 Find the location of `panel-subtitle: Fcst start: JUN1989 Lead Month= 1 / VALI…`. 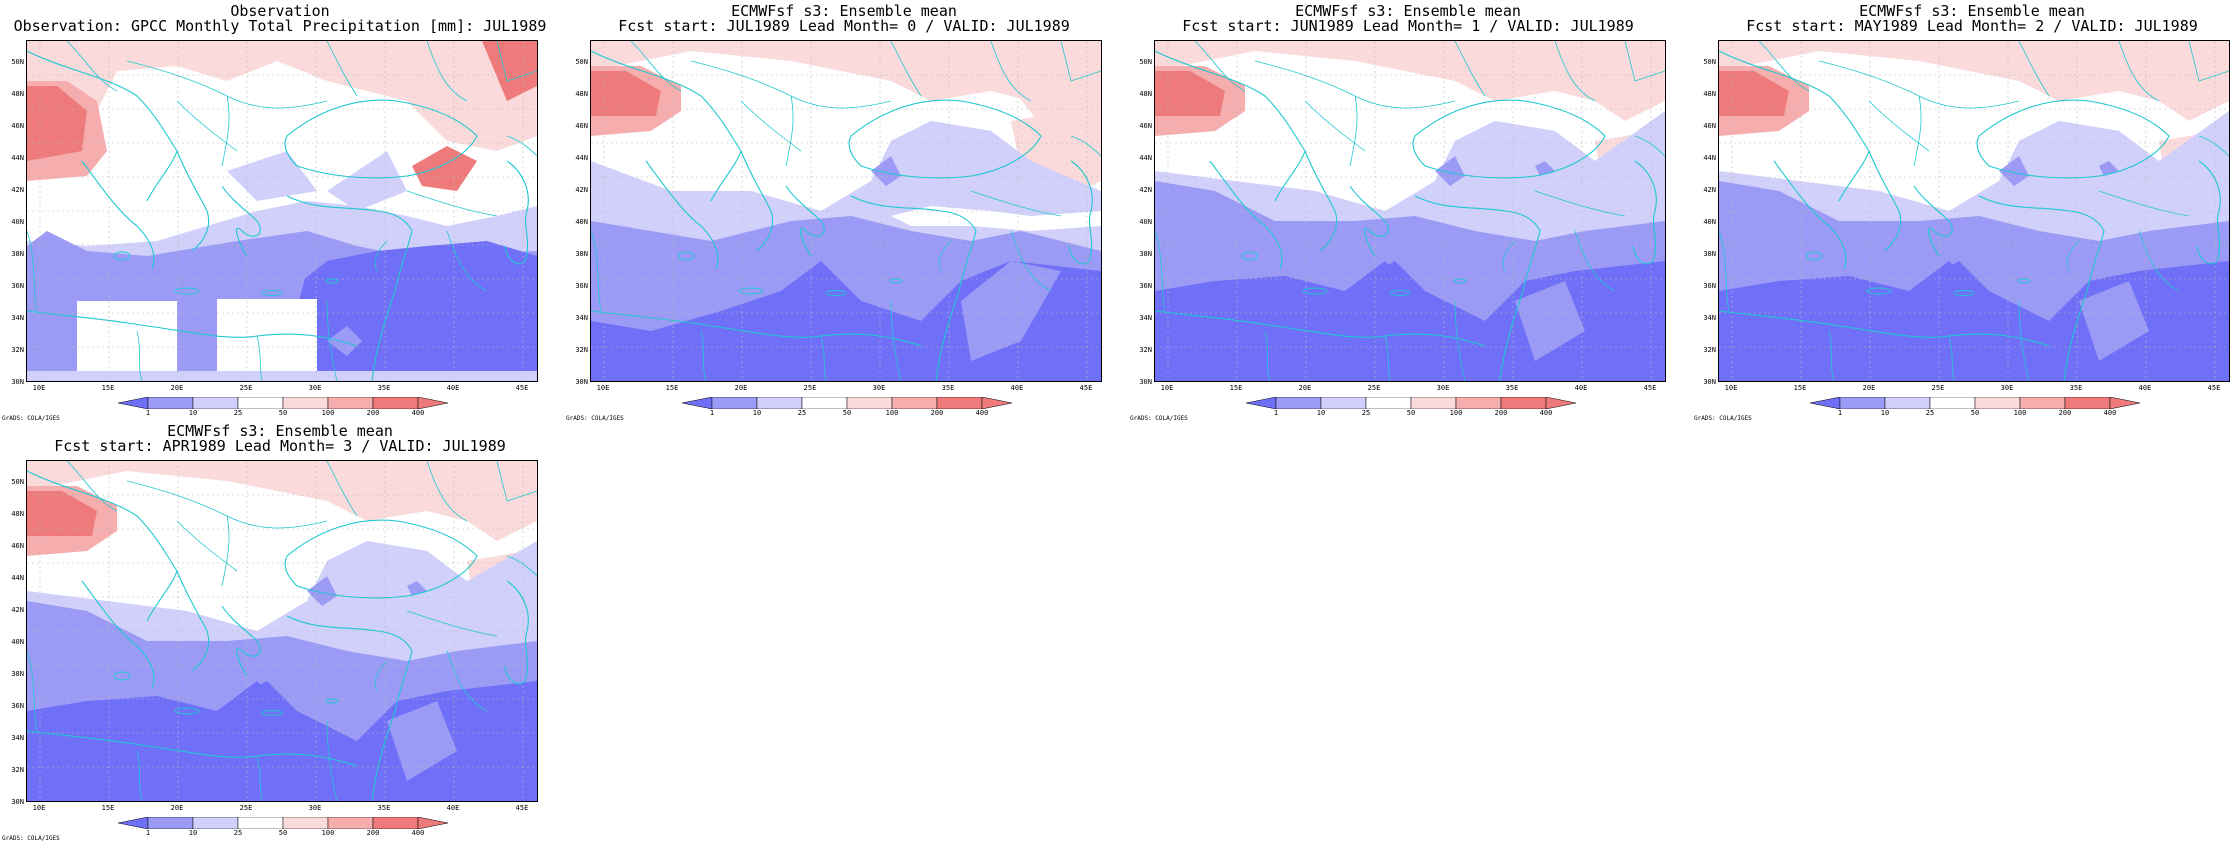

panel-subtitle: Fcst start: JUN1989 Lead Month= 1 / VALI… is located at coordinates (1408, 26).